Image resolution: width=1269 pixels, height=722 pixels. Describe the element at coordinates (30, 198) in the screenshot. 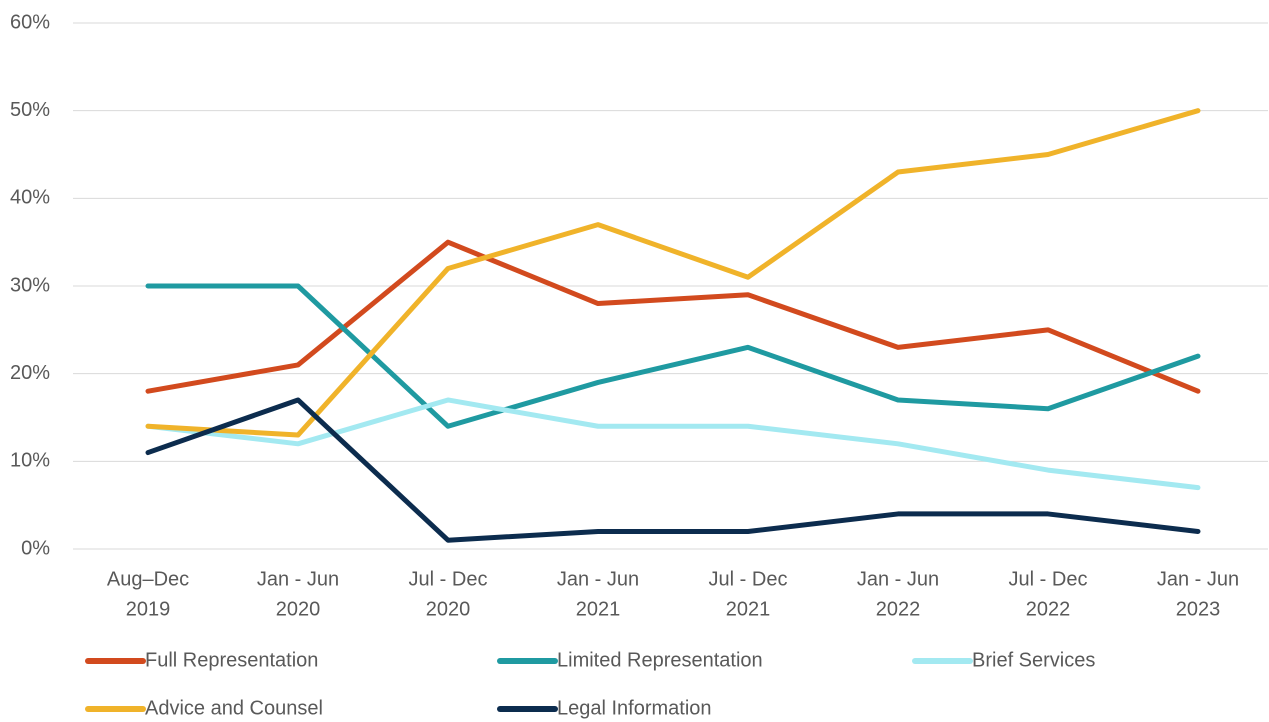

I see `y-tick-label: 40%` at that location.